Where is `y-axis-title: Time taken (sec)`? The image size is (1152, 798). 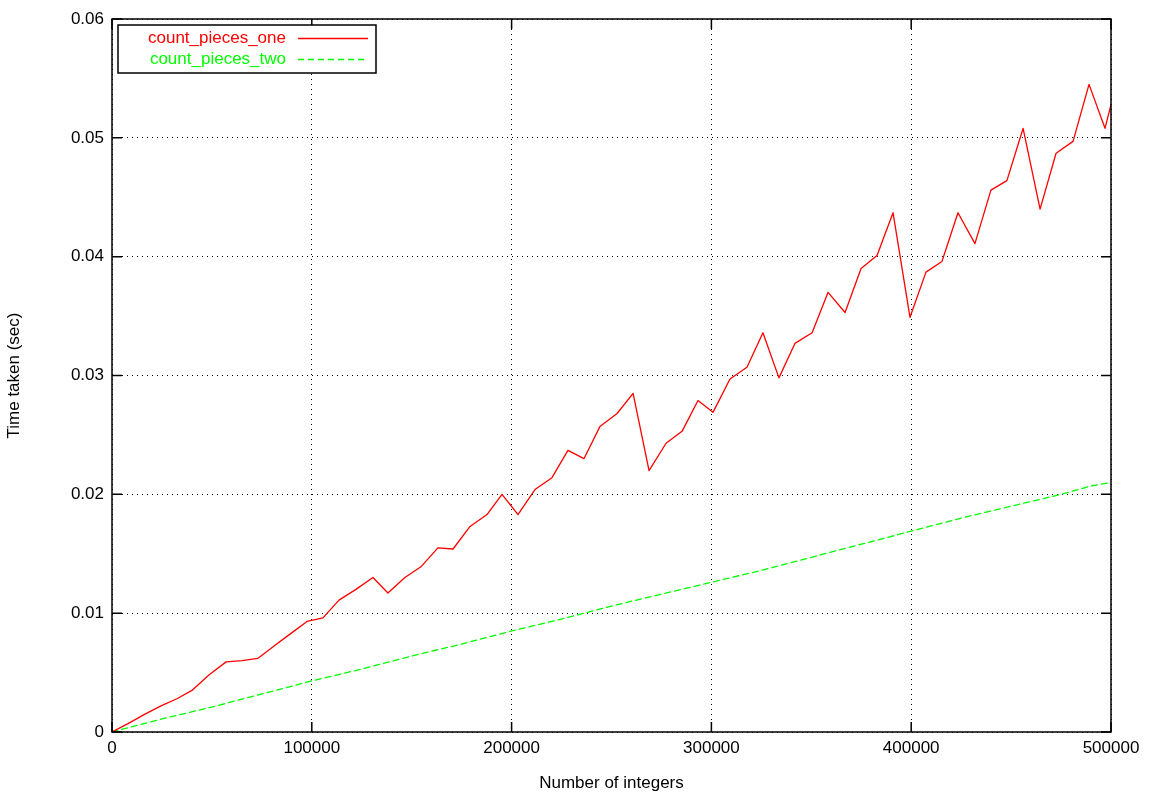 y-axis-title: Time taken (sec) is located at coordinates (13, 375).